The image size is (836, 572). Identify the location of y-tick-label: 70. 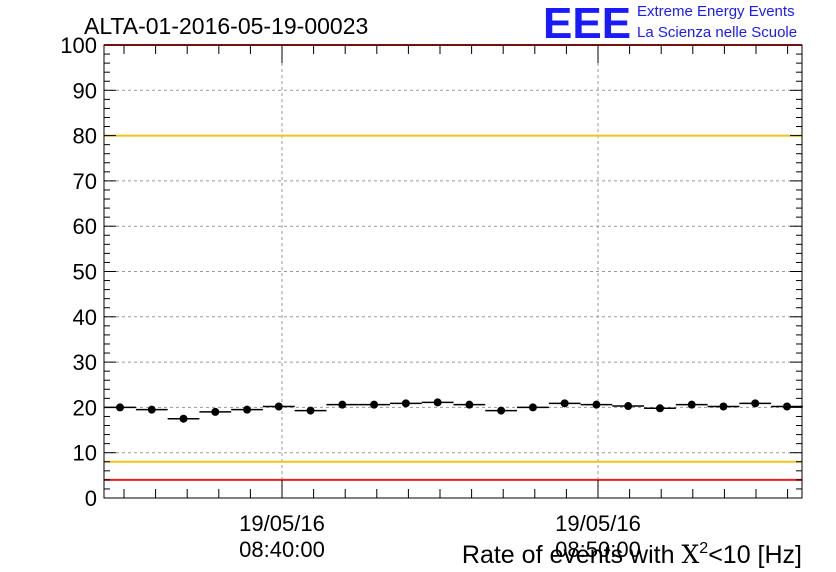
(85, 181).